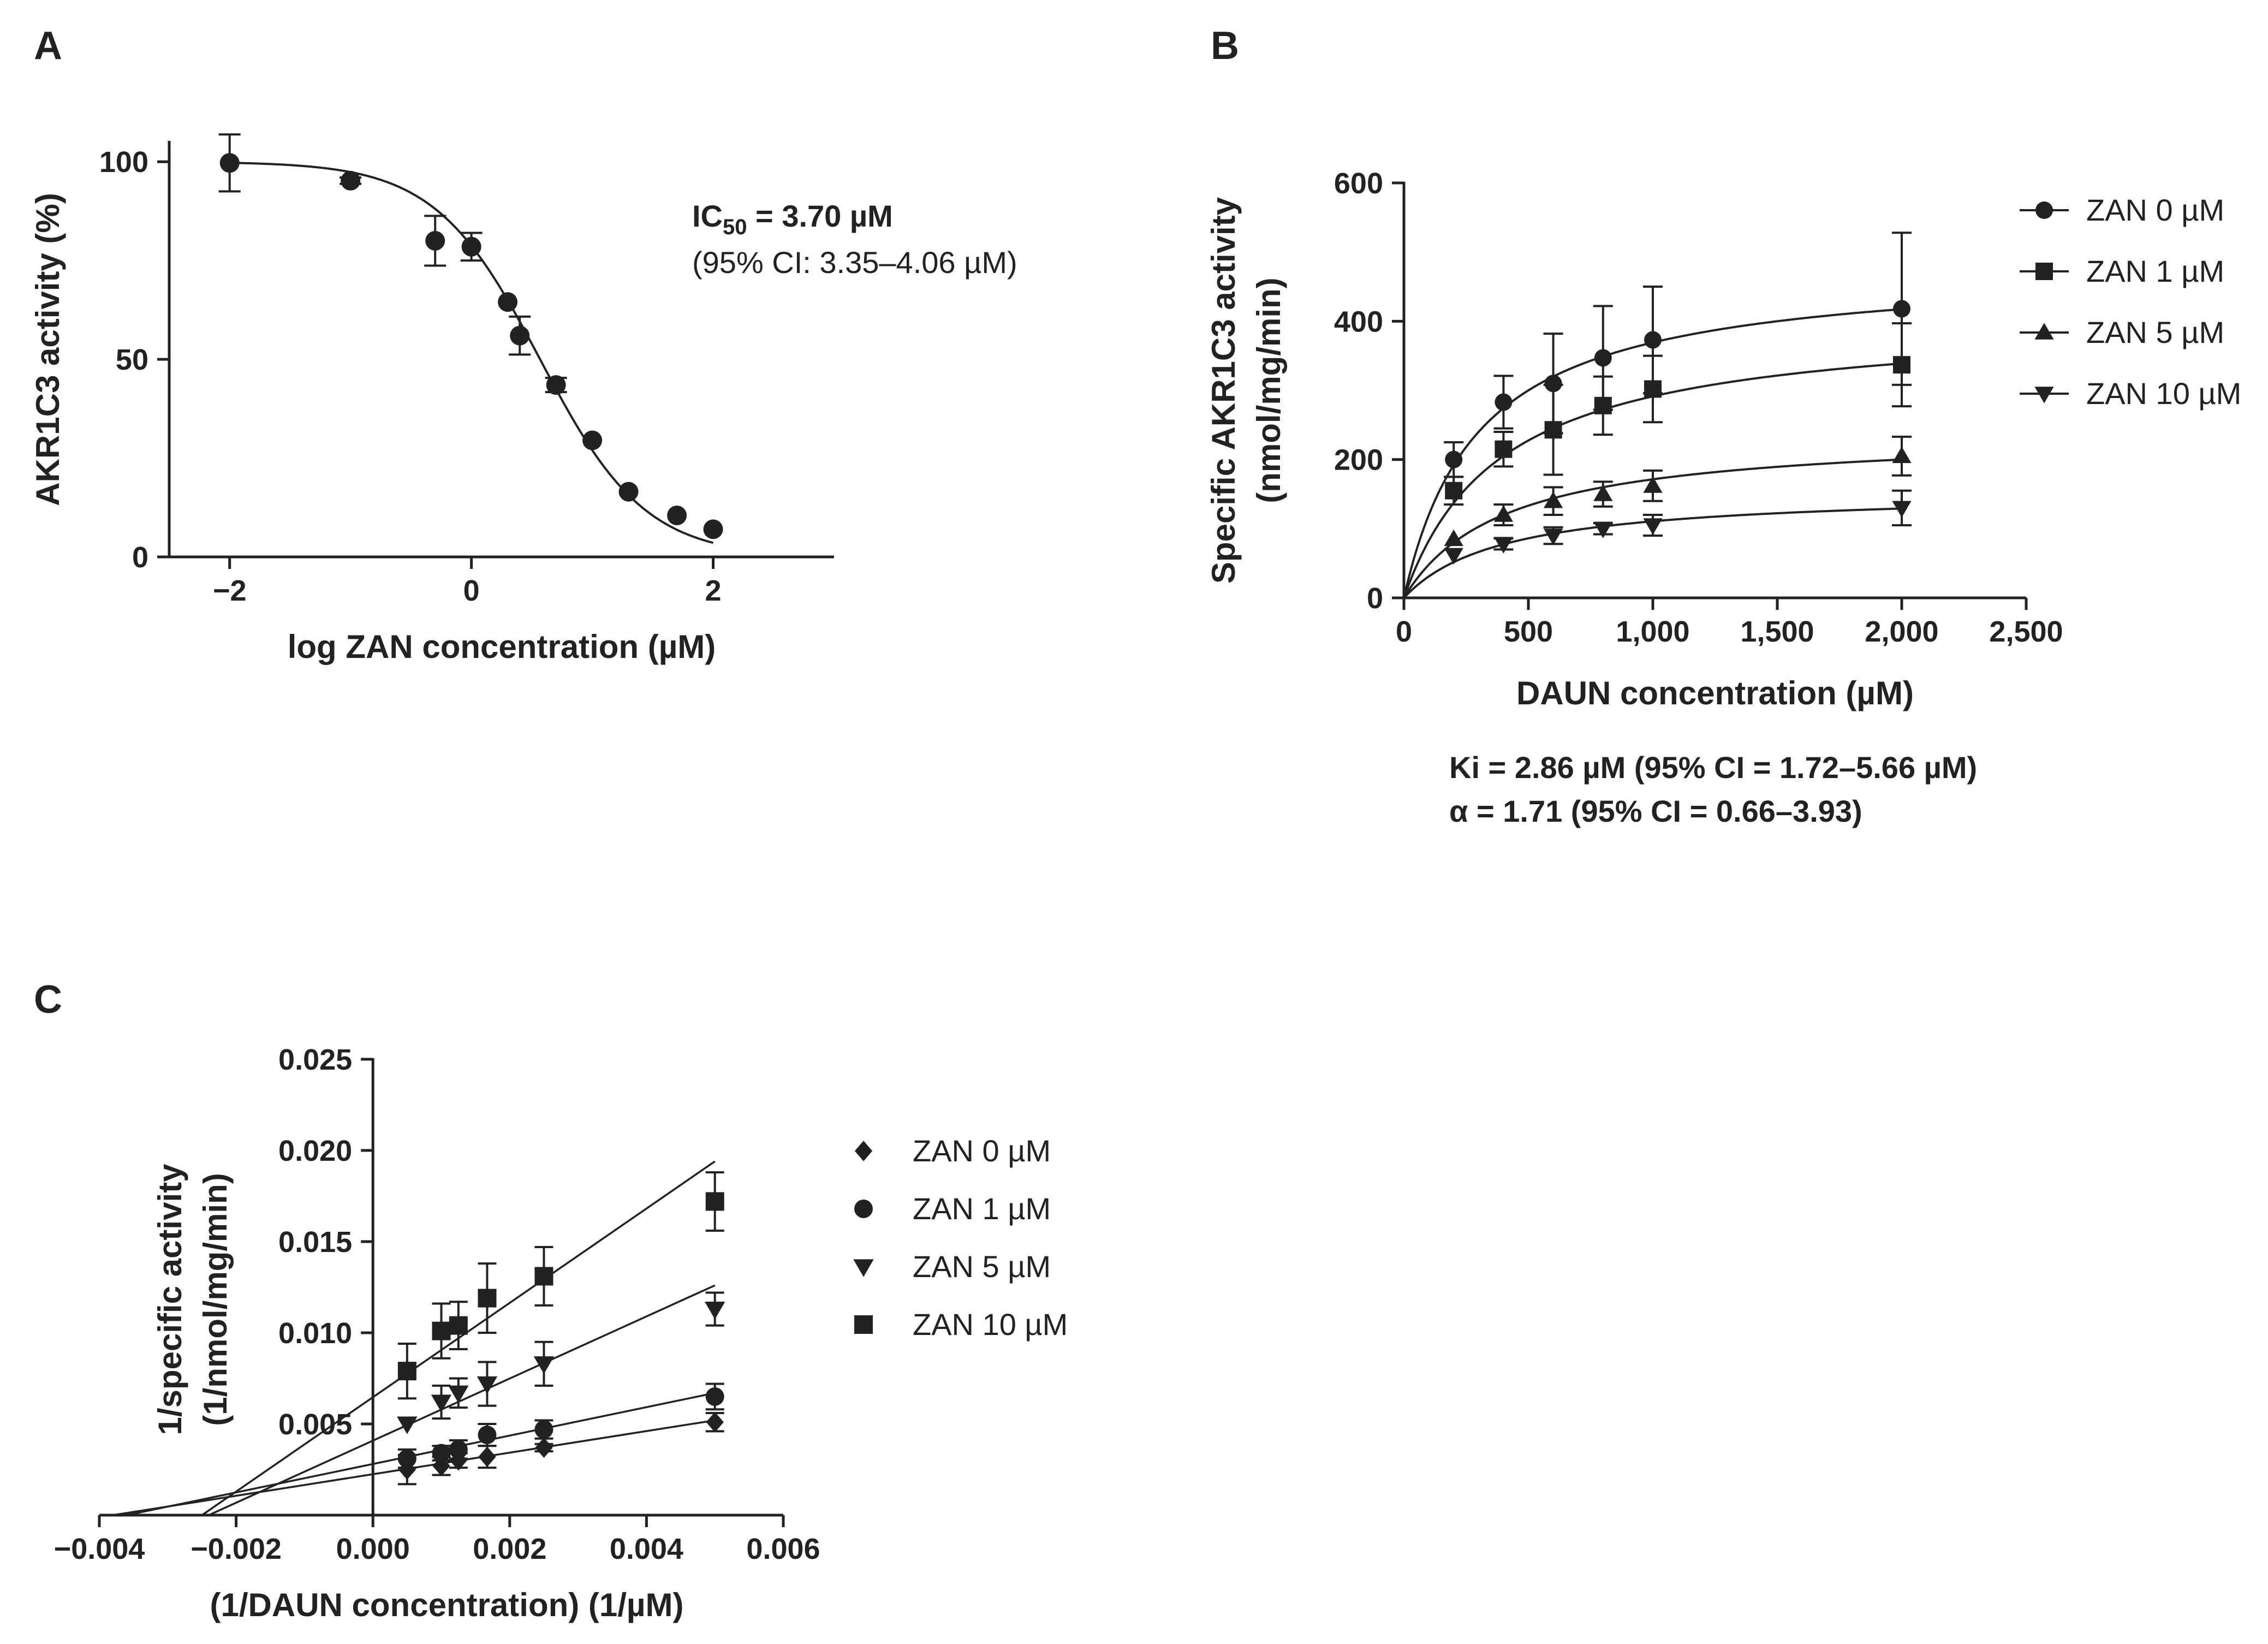  What do you see at coordinates (1652, 631) in the screenshot?
I see `x-tick-label: 1,000` at bounding box center [1652, 631].